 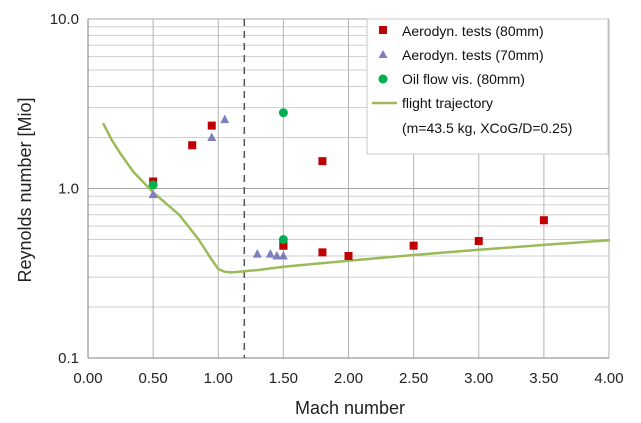 I want to click on y-tick-label: 1.0, so click(x=68, y=189).